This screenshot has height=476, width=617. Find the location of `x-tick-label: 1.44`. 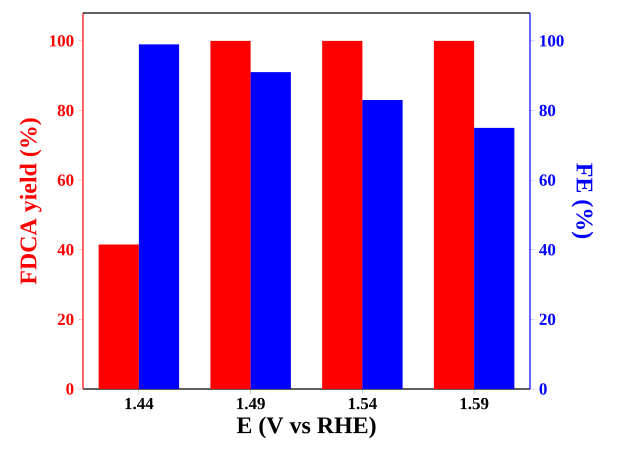

x-tick-label: 1.44 is located at coordinates (139, 404).